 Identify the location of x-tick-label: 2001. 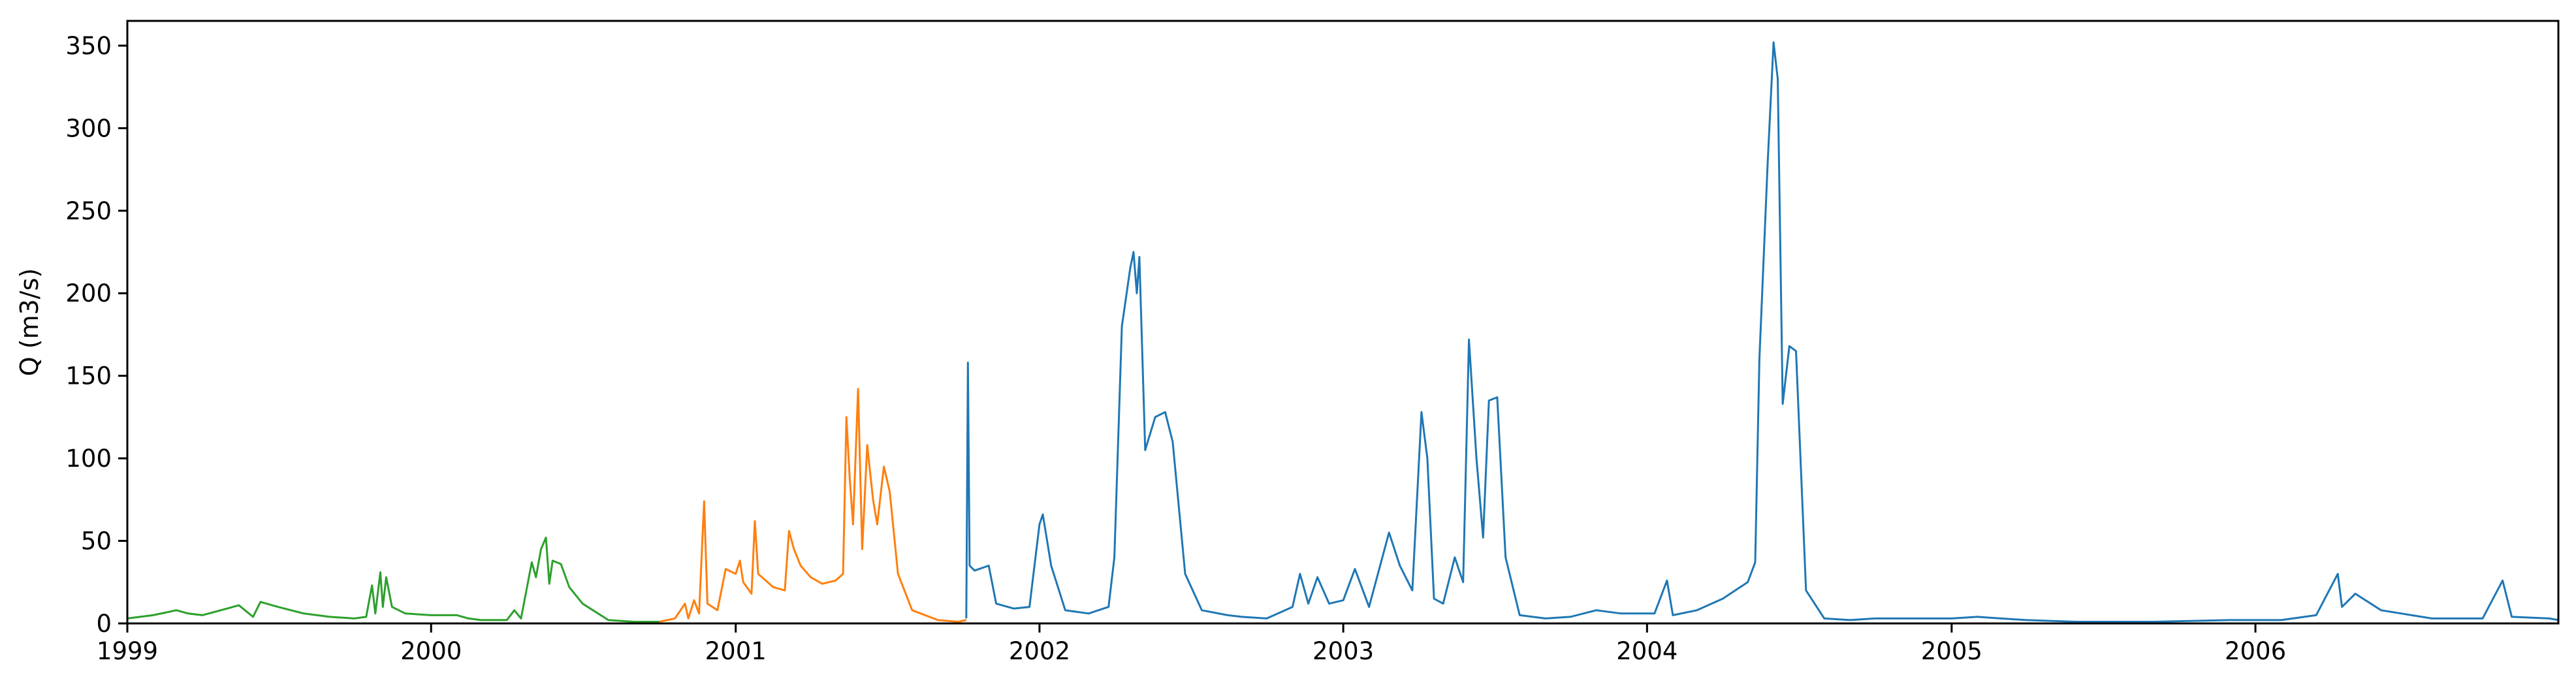
(736, 651).